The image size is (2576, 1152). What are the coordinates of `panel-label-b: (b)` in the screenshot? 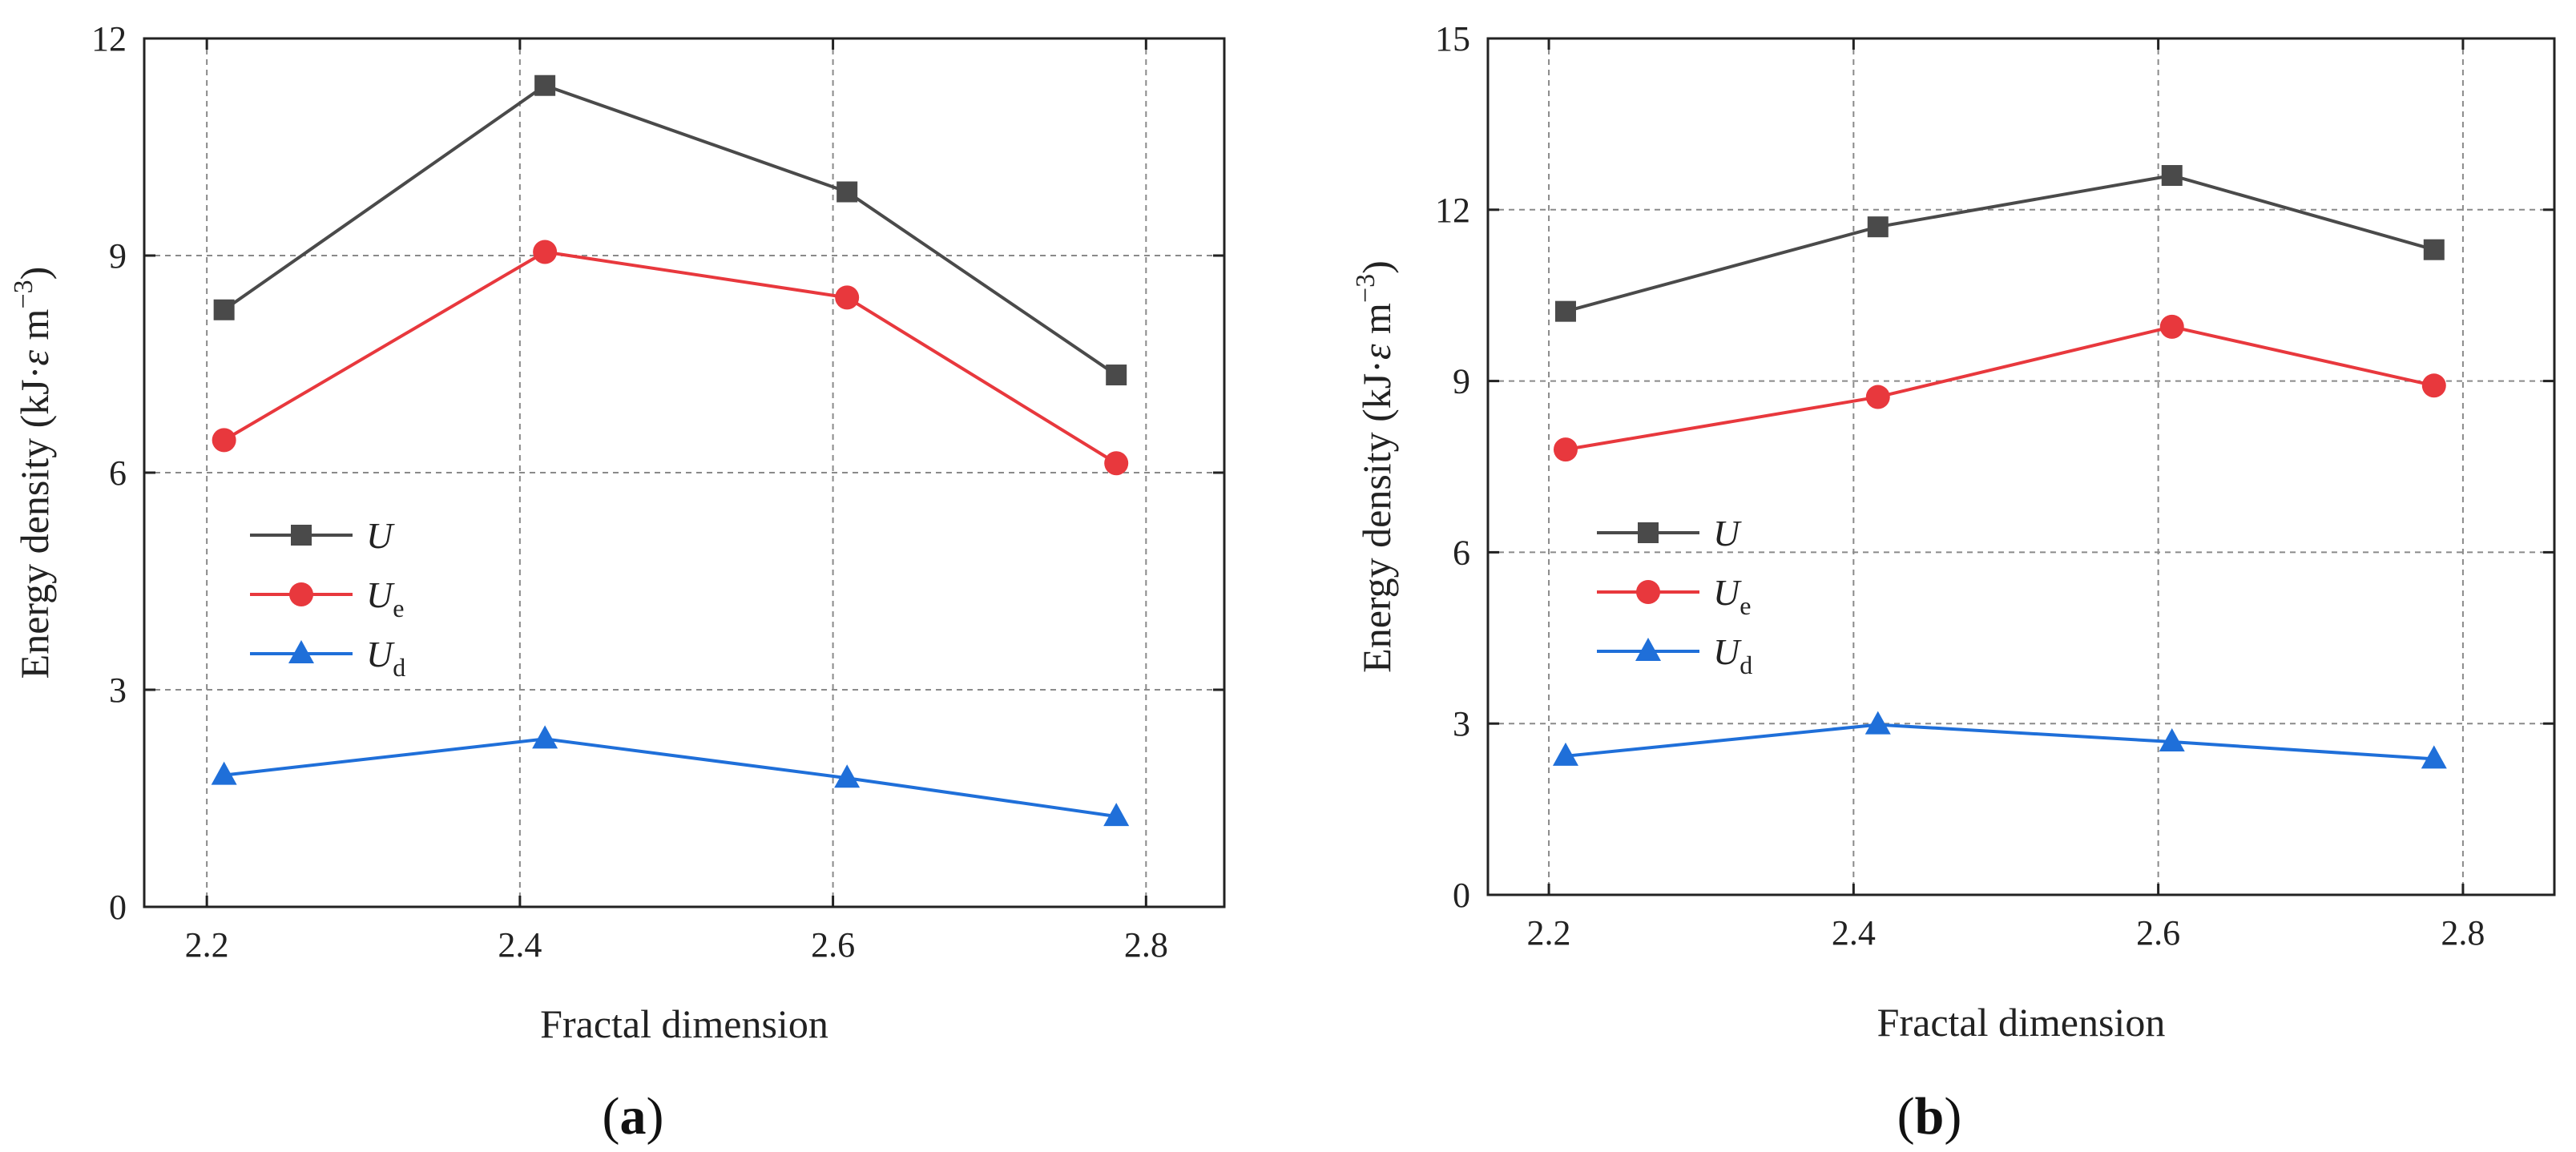 It's located at (1929, 1116).